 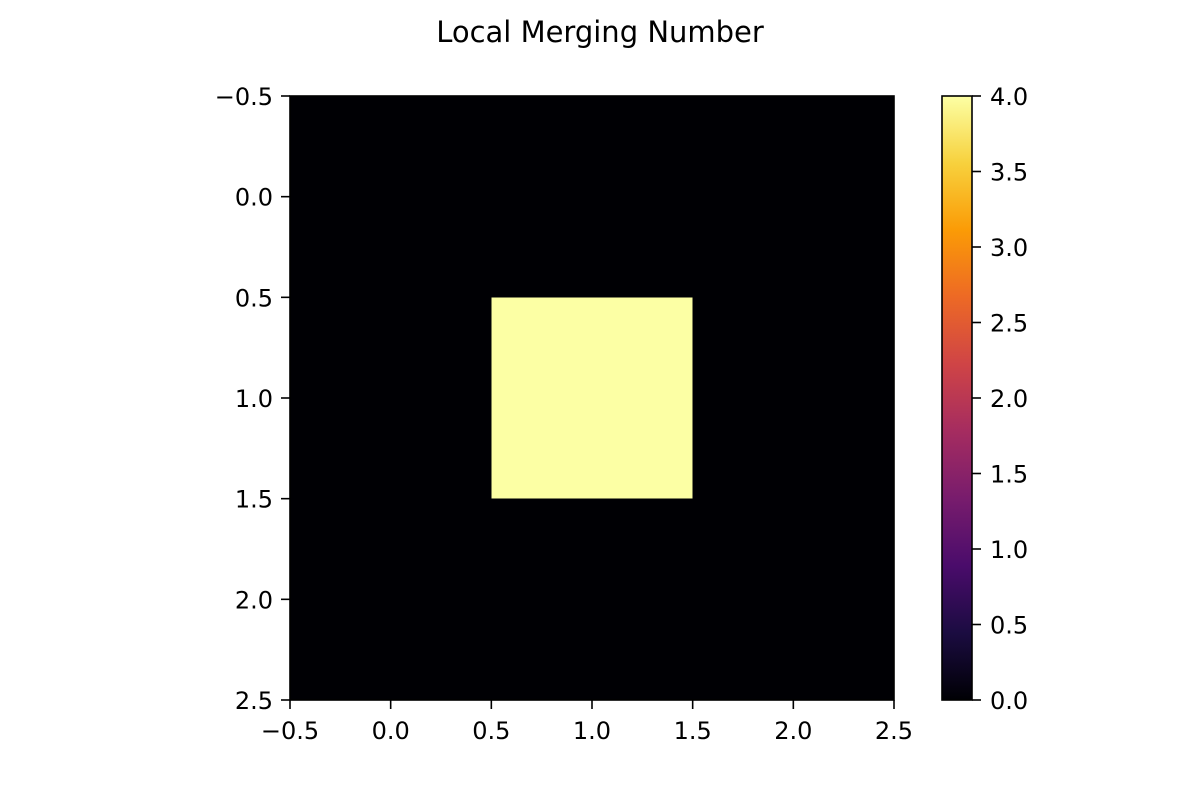 I want to click on x-tick-label: 2.0, so click(x=793, y=731).